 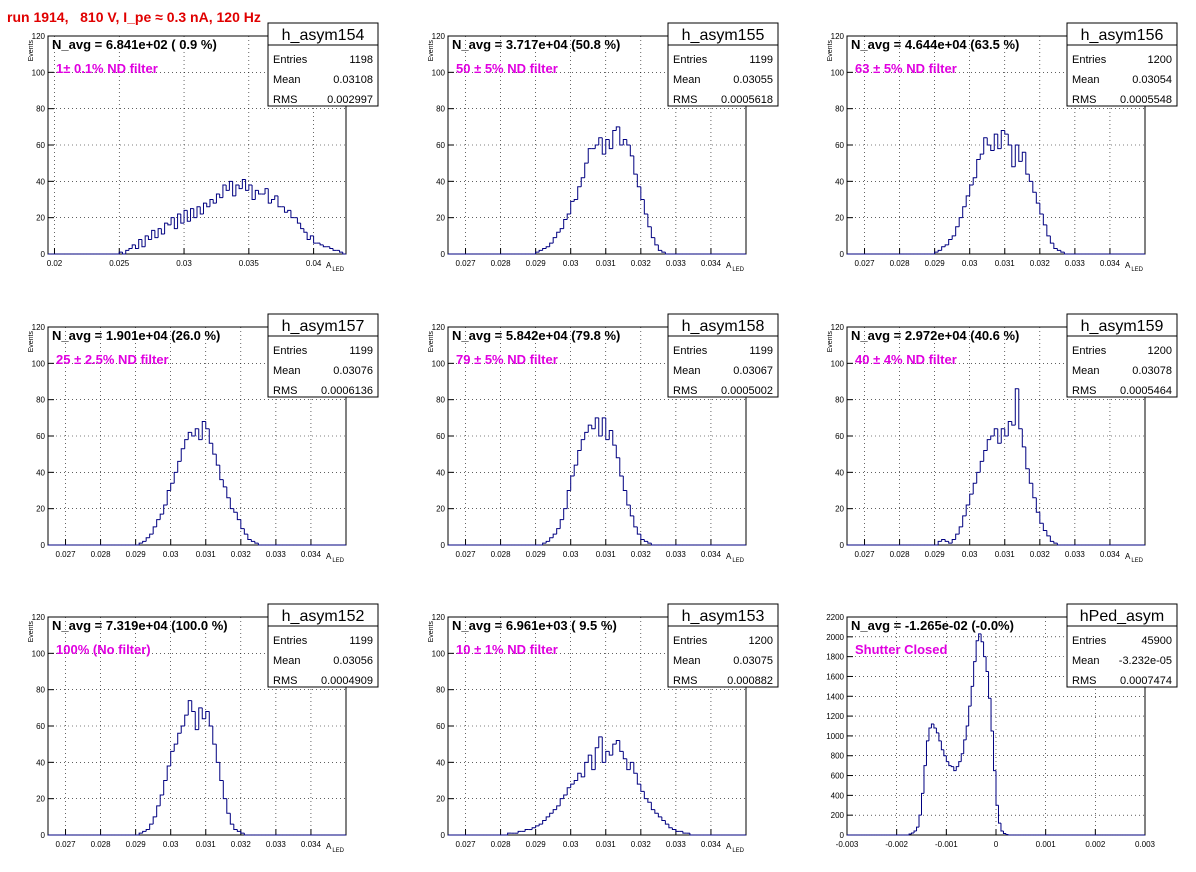 I want to click on filter-label: 40 ± 4% ND filter, so click(x=906, y=359).